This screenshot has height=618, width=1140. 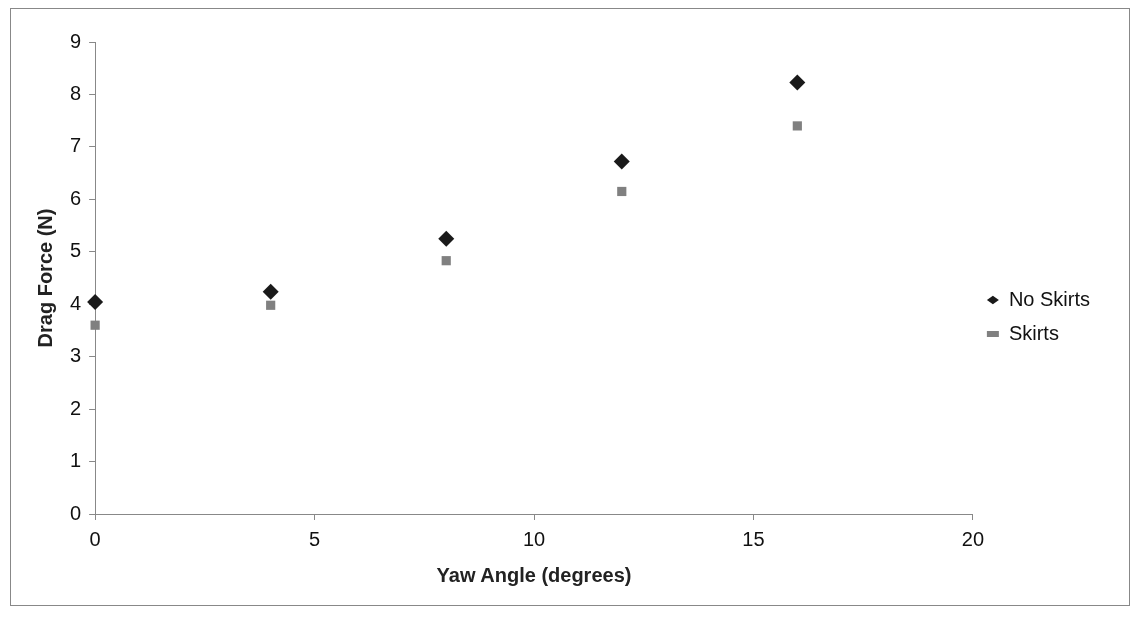 I want to click on y-tick-label: 9, so click(x=76, y=40).